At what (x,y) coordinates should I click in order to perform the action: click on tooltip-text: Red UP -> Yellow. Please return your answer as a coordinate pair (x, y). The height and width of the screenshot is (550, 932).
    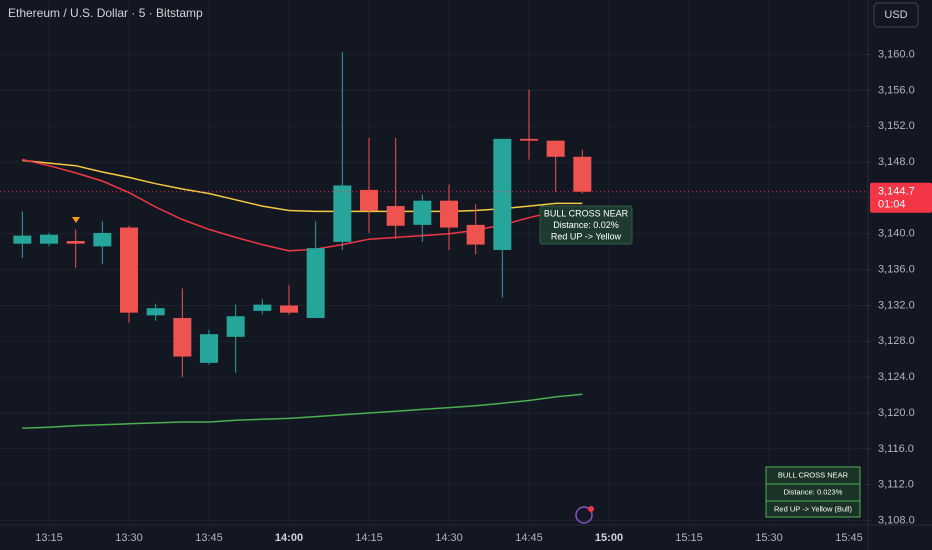
    Looking at the image, I should click on (586, 236).